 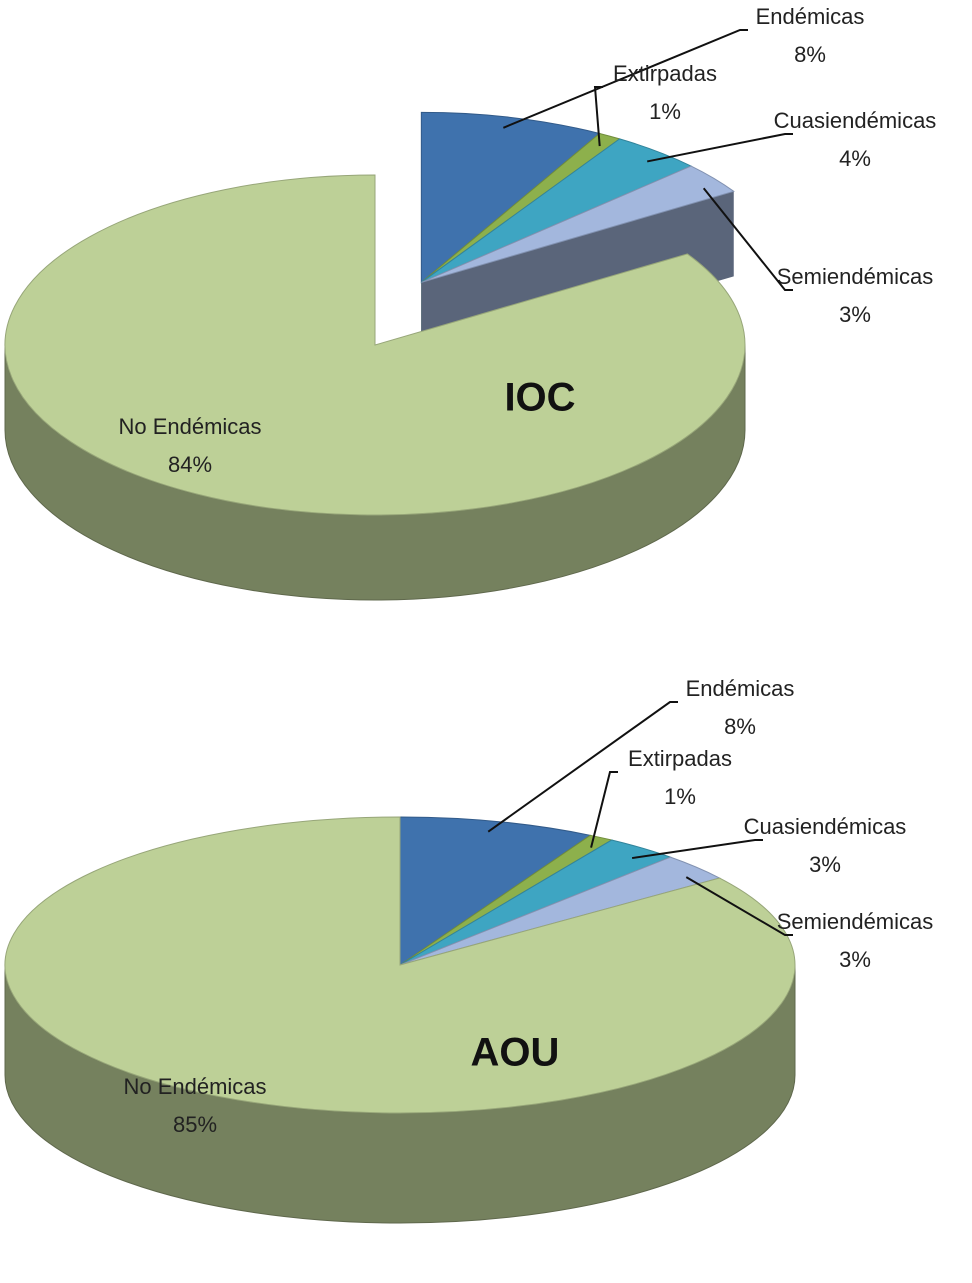 I want to click on slice-value-label: 85%, so click(x=195, y=1124).